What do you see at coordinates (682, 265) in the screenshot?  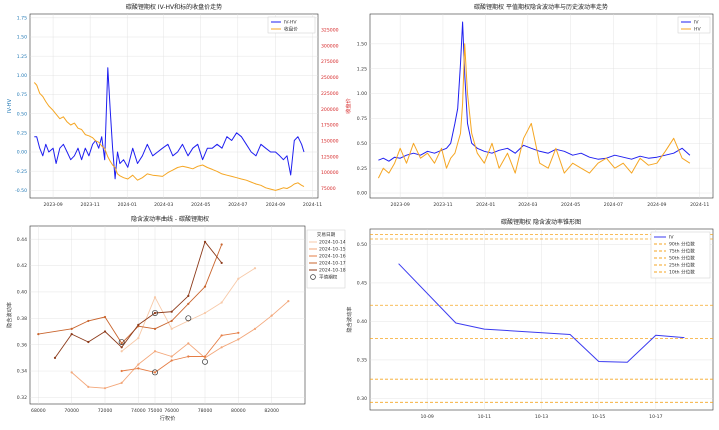 I see `legend-label: 25th 分位数` at bounding box center [682, 265].